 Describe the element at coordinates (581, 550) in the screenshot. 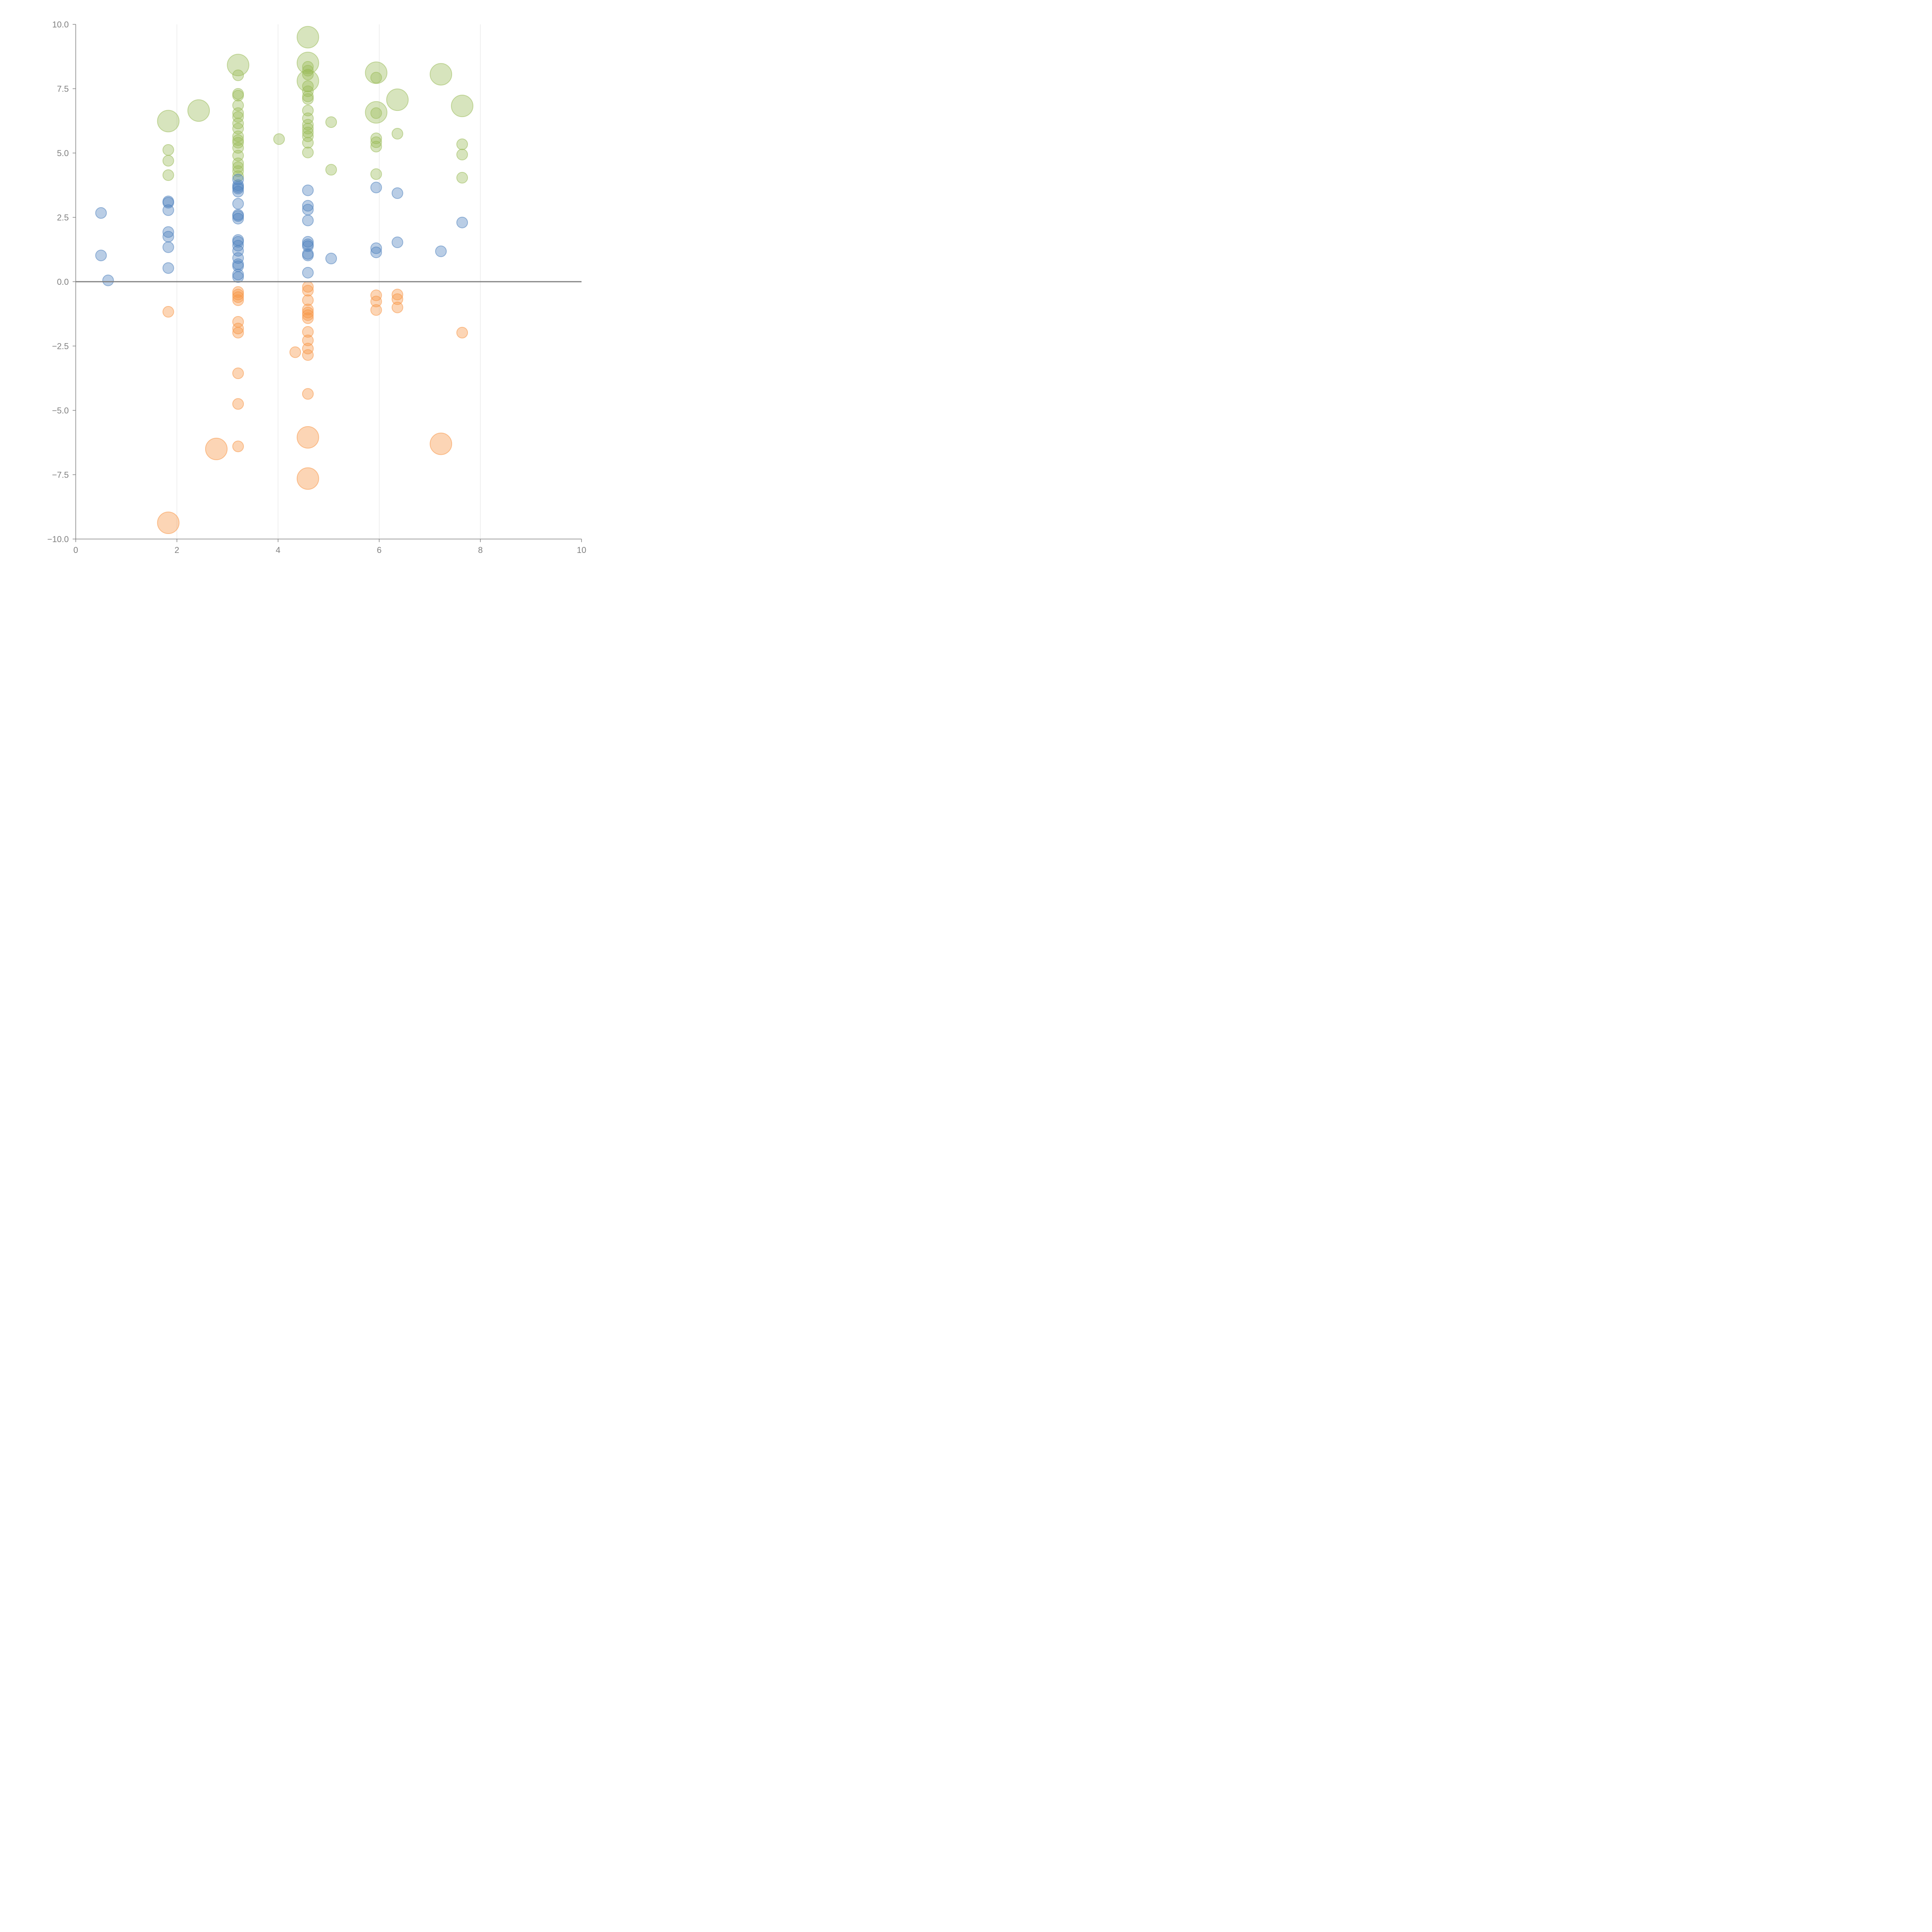

I see `x-tick-label: 10` at that location.